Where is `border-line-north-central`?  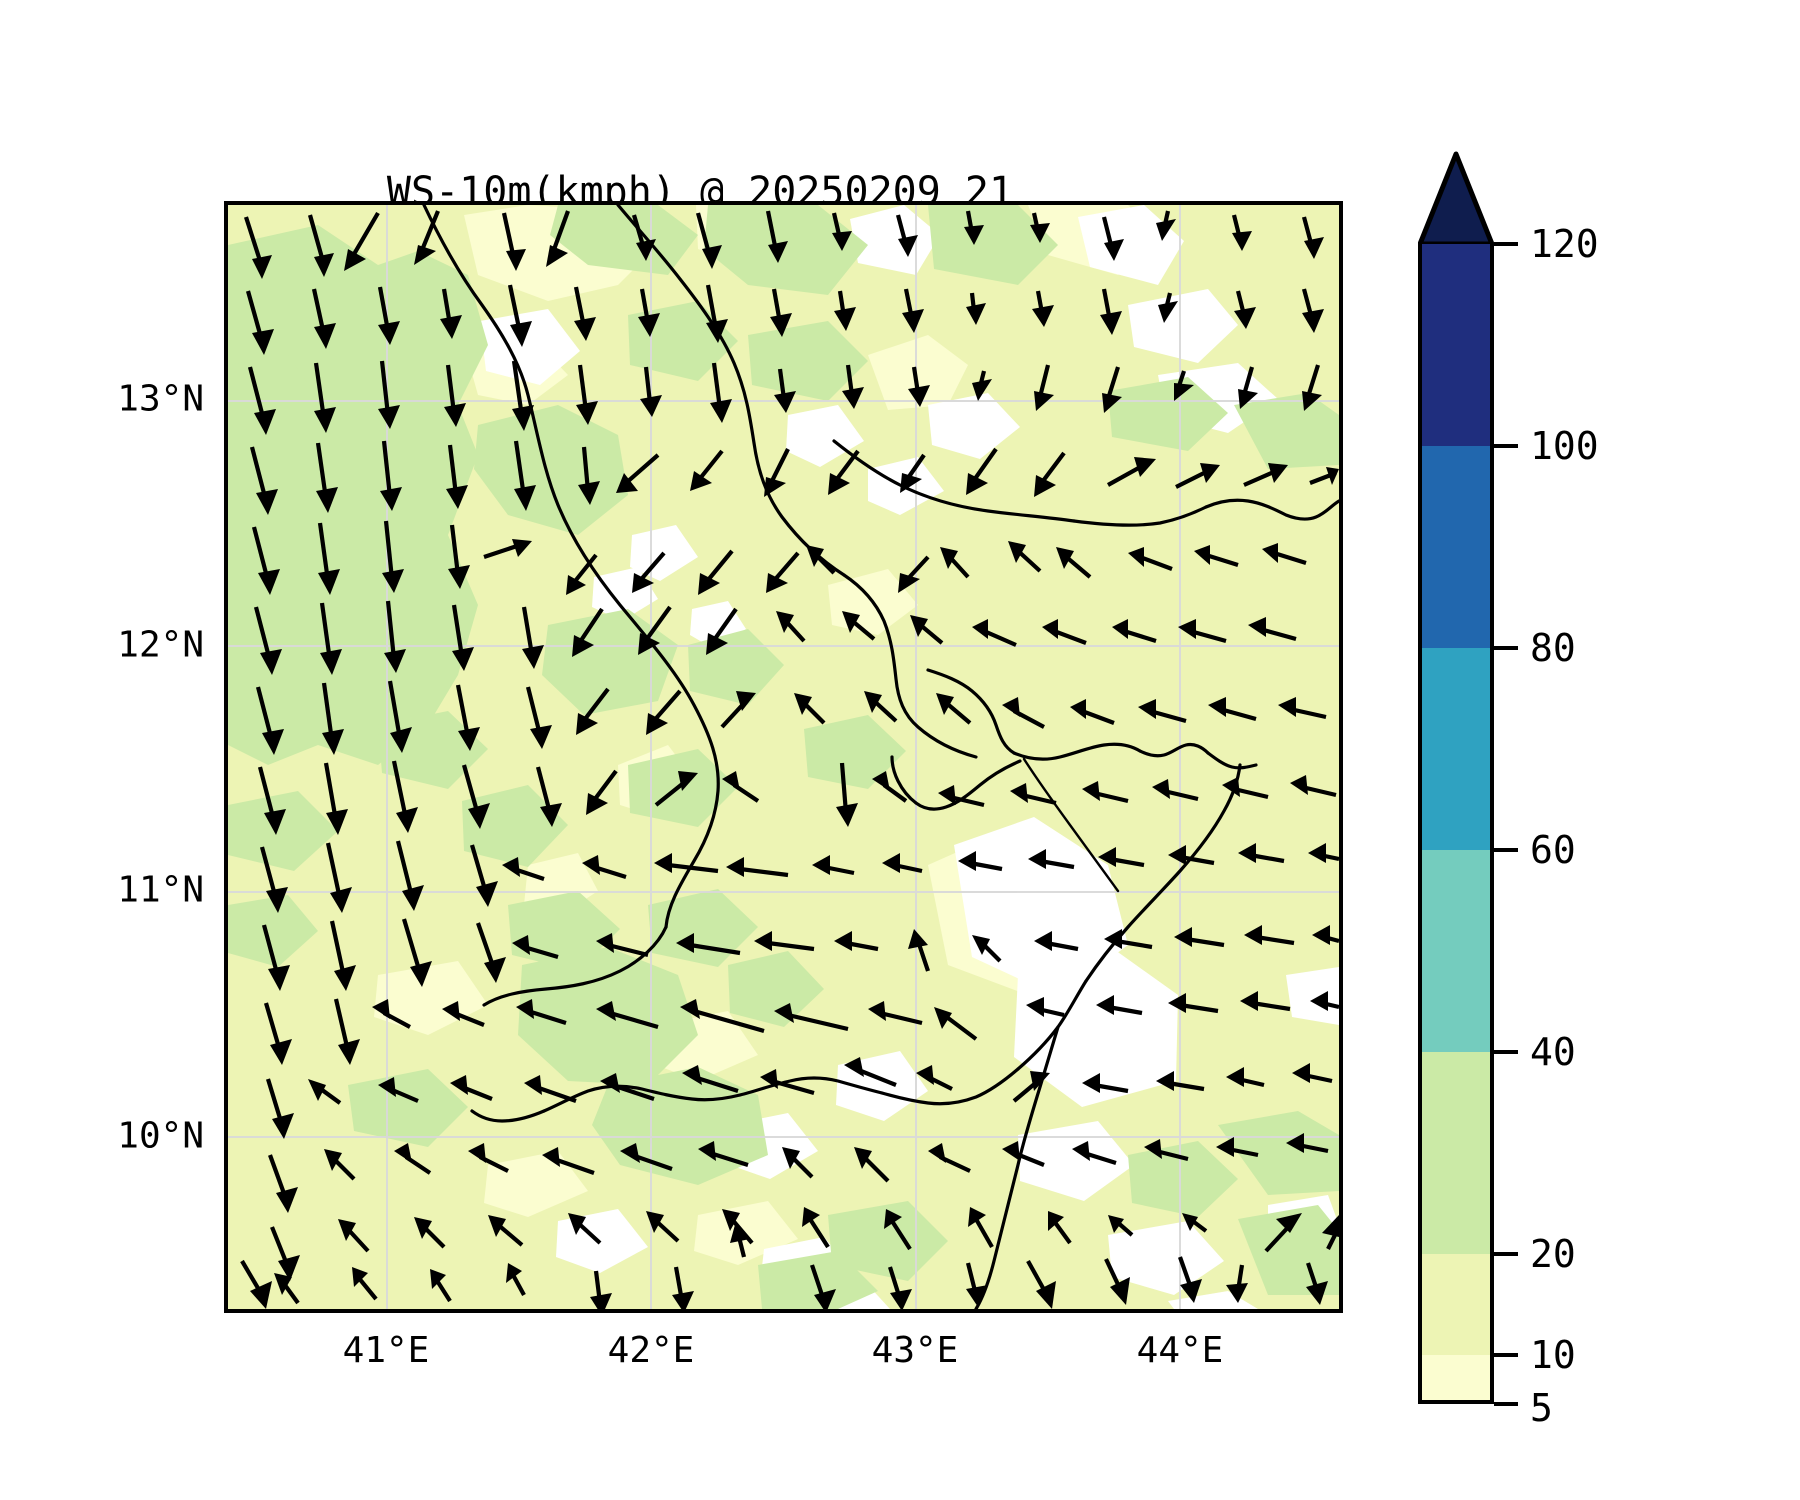 border-line-north-central is located at coordinates (731, 391).